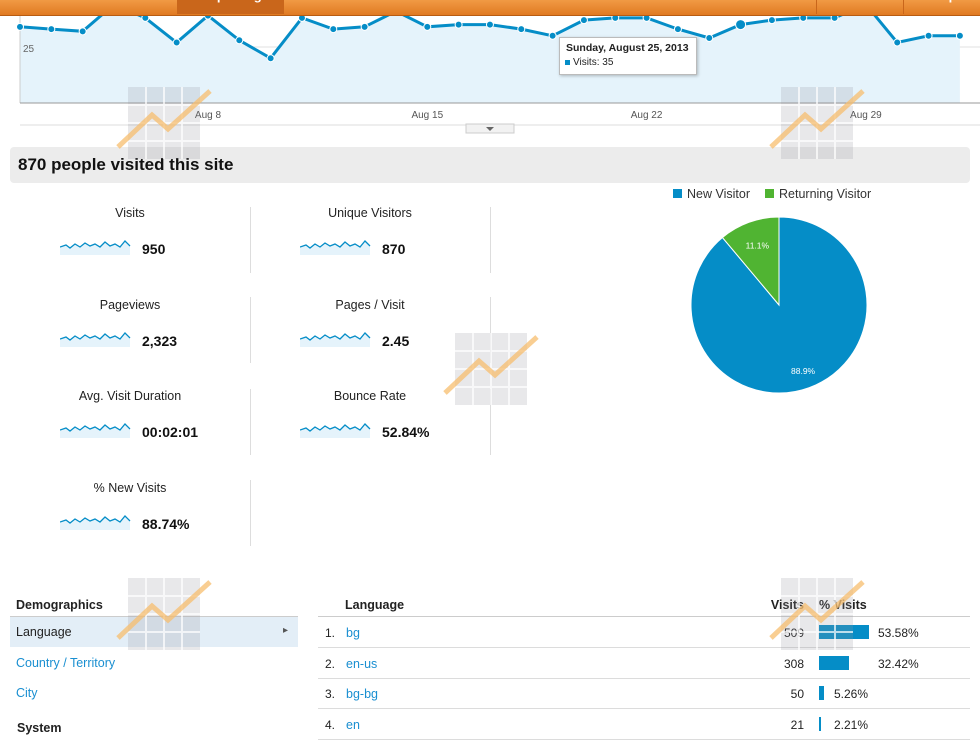  I want to click on x-tick-label: Aug 8, so click(208, 115).